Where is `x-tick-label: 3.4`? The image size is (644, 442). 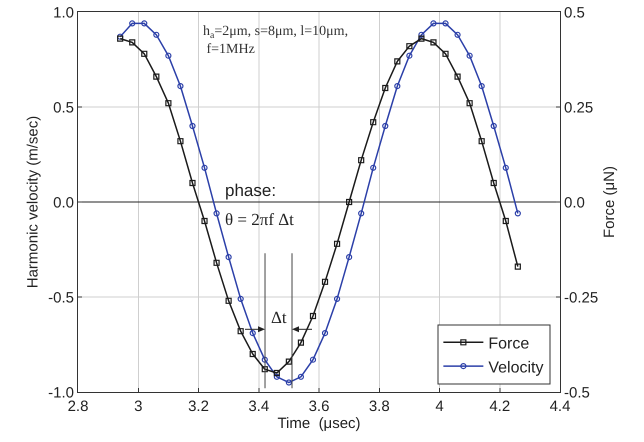
x-tick-label: 3.4 is located at coordinates (259, 406).